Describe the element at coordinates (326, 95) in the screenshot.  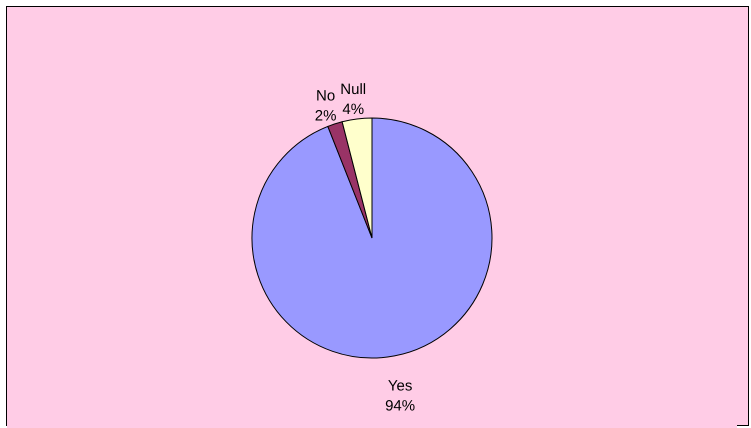
I see `slice-label: No` at that location.